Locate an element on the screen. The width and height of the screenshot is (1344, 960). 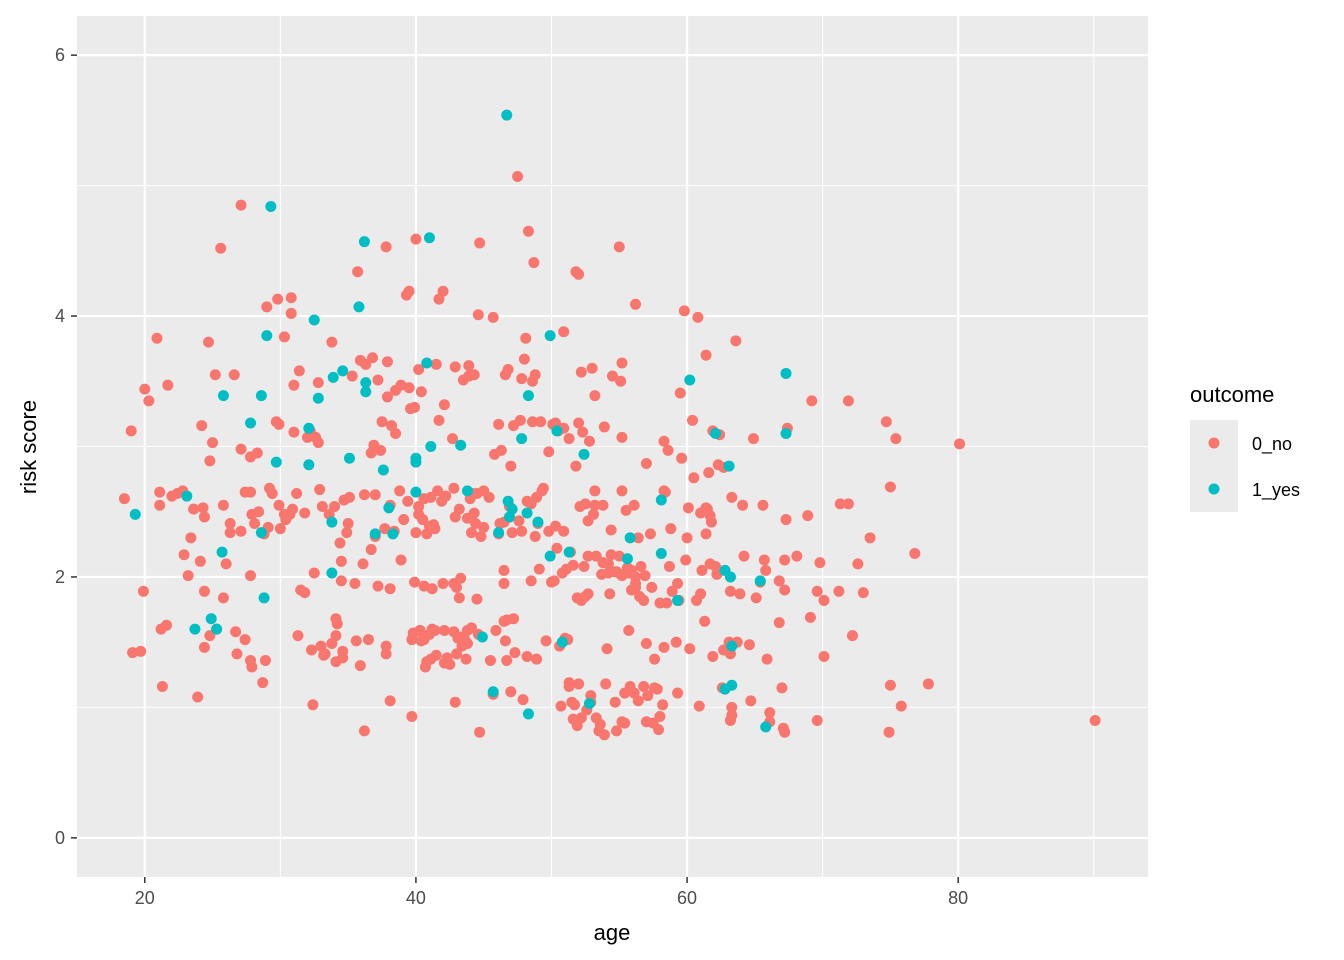
y-tick-label: 4 is located at coordinates (60, 316).